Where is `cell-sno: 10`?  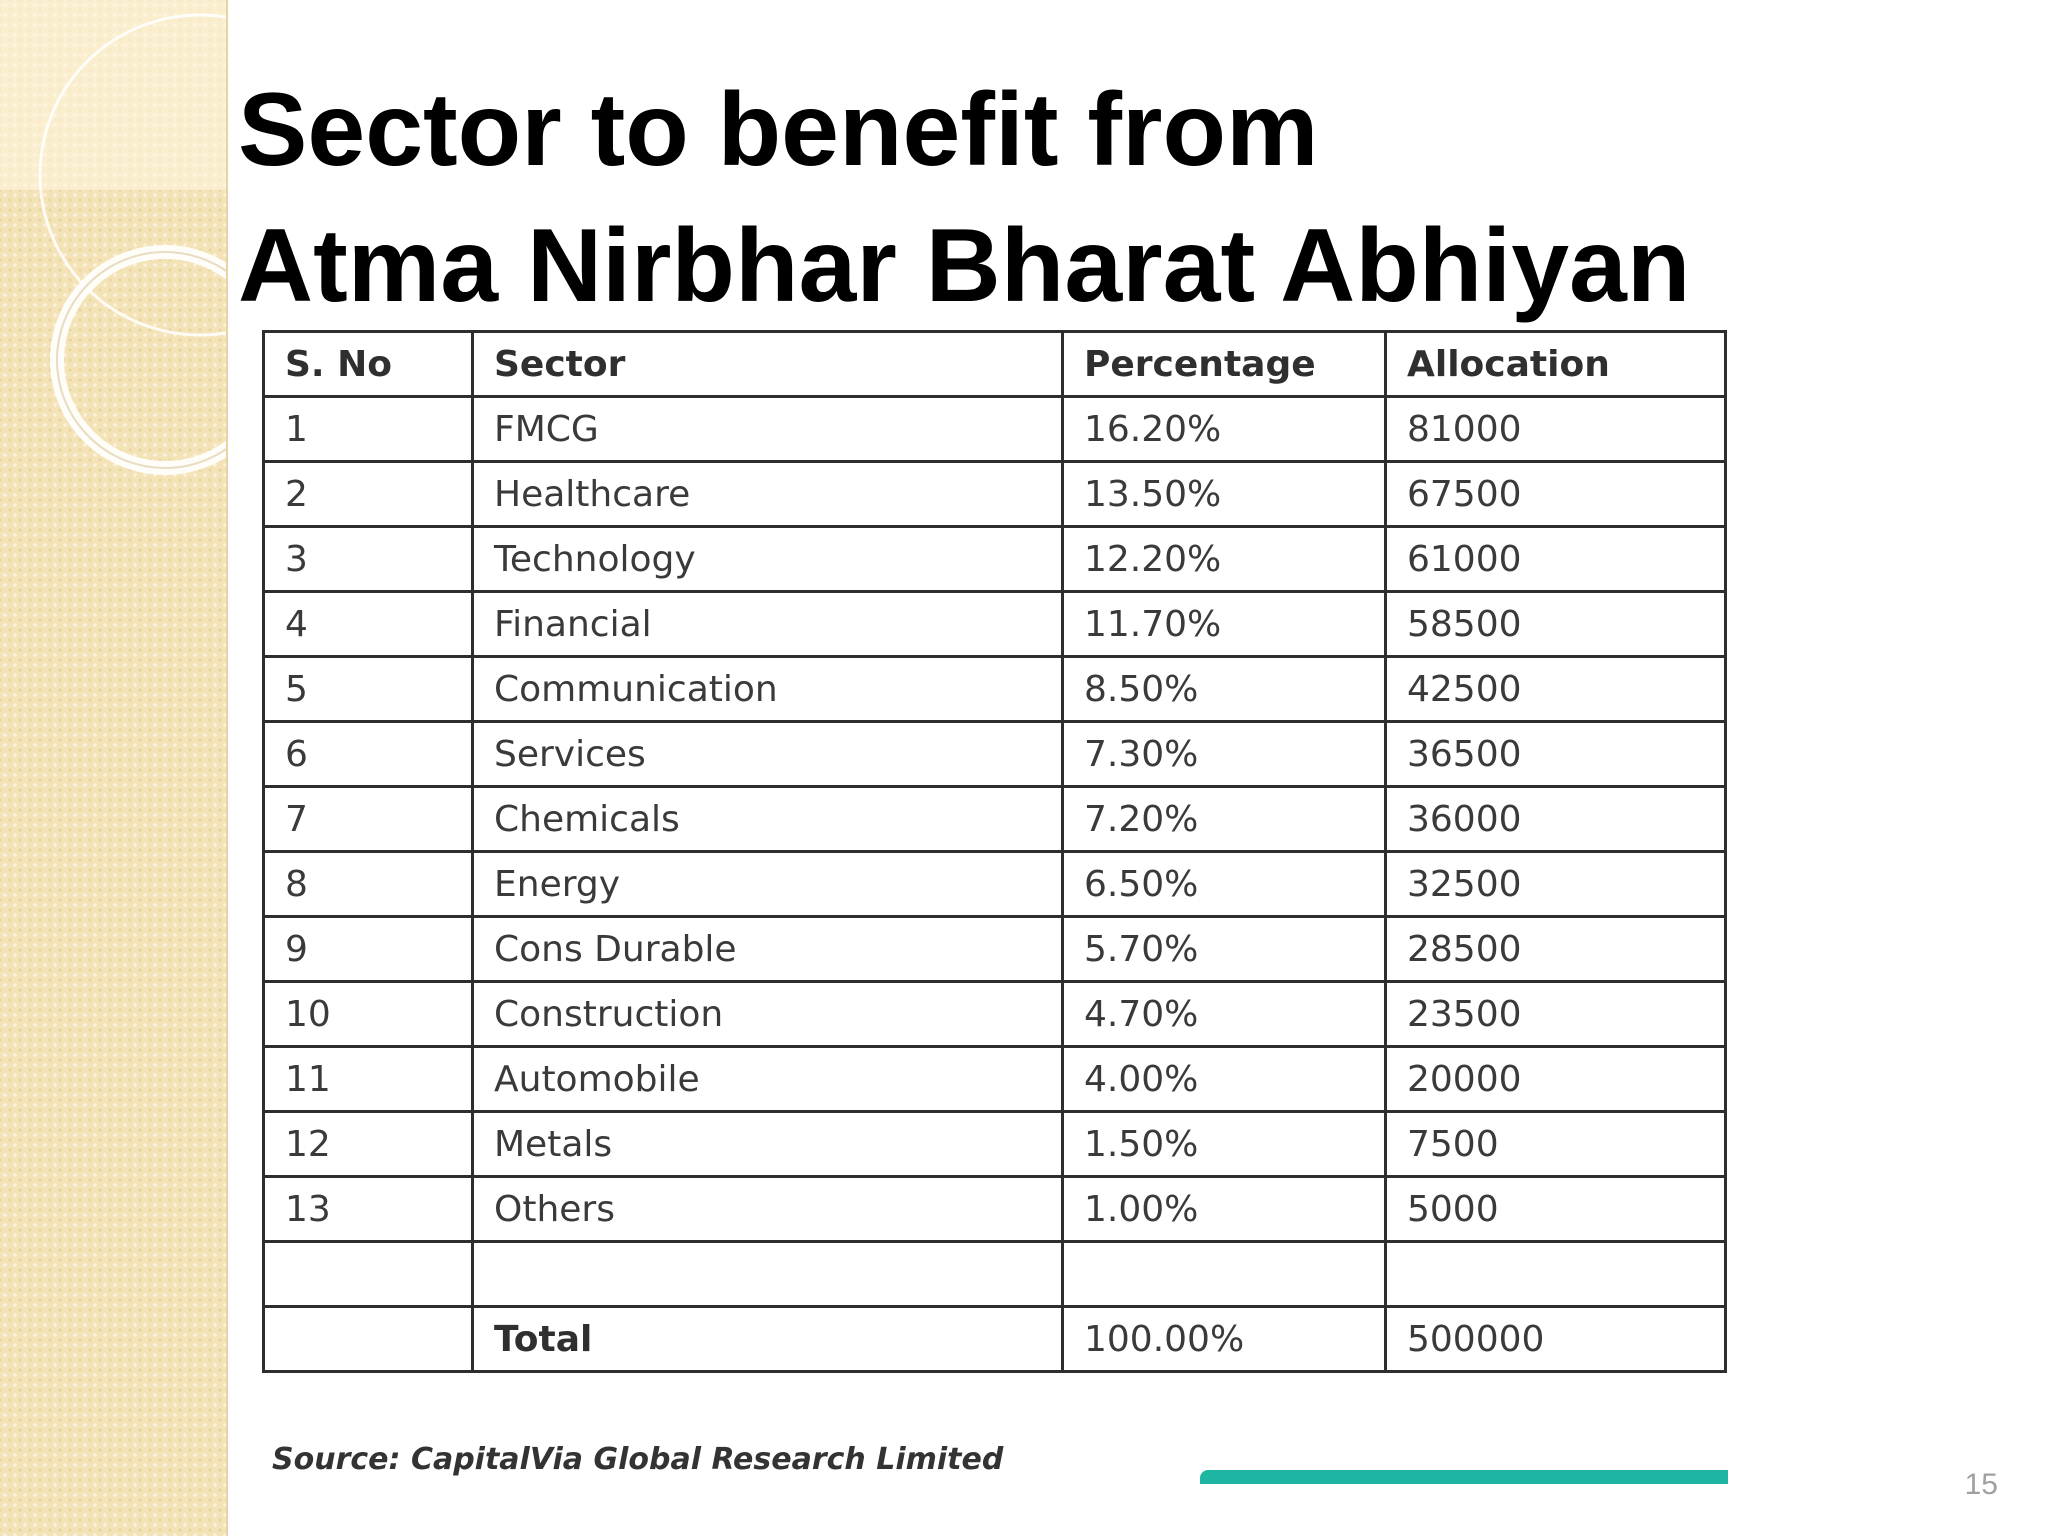 cell-sno: 10 is located at coordinates (368, 1014).